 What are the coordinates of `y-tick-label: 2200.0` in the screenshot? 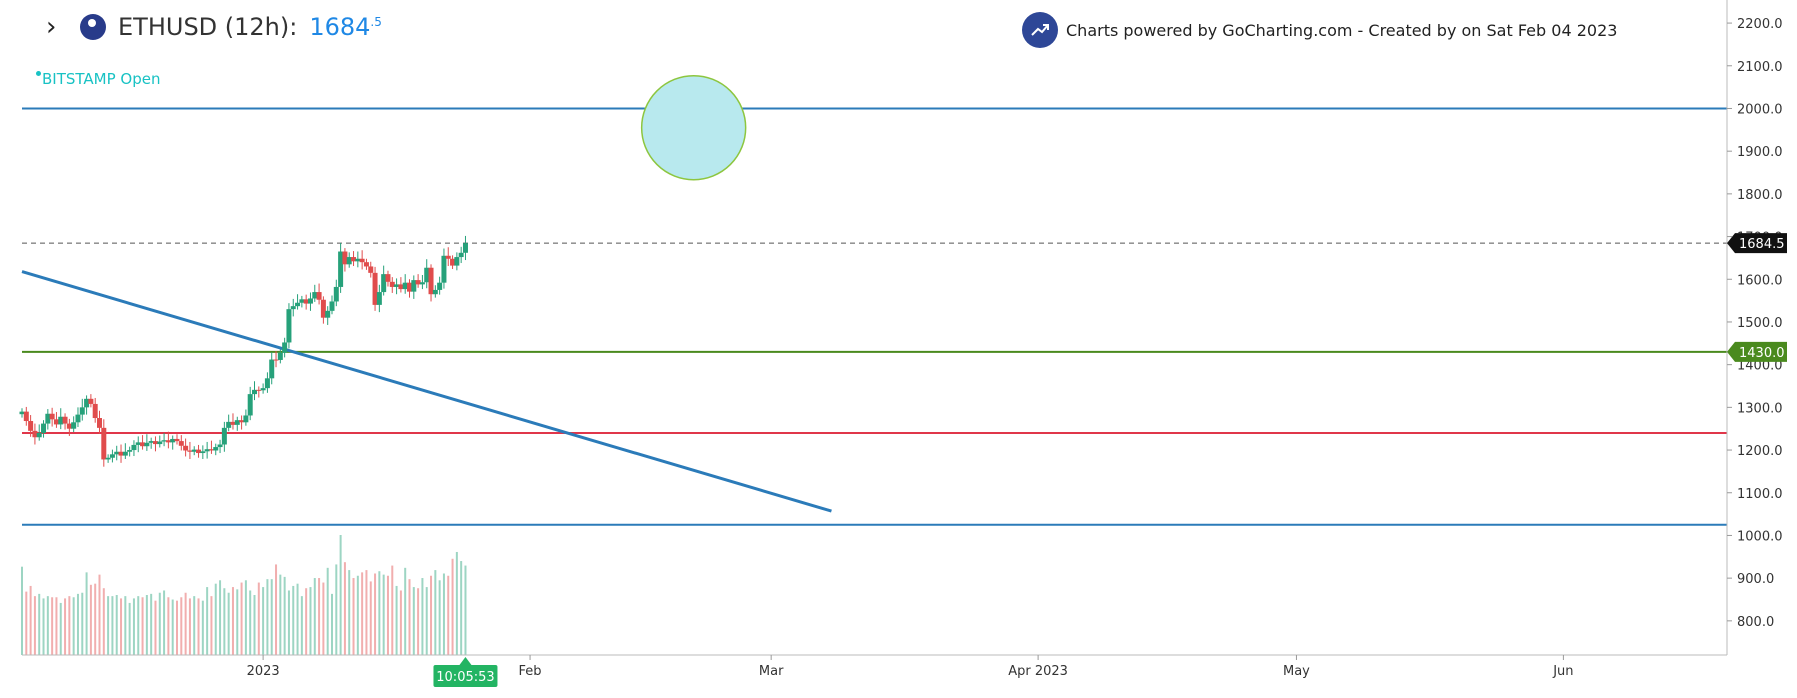 It's located at (1760, 24).